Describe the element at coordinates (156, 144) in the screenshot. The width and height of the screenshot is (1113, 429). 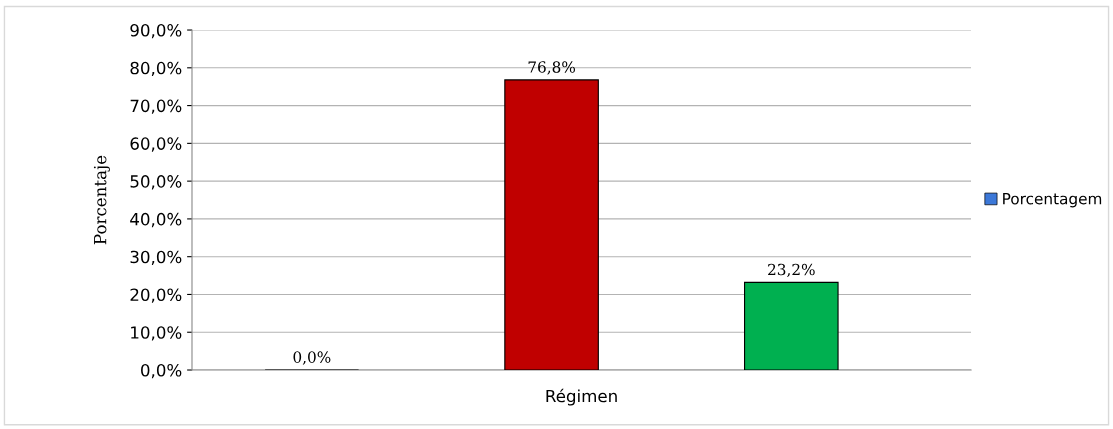
I see `y-tick-label: 60,0%` at that location.